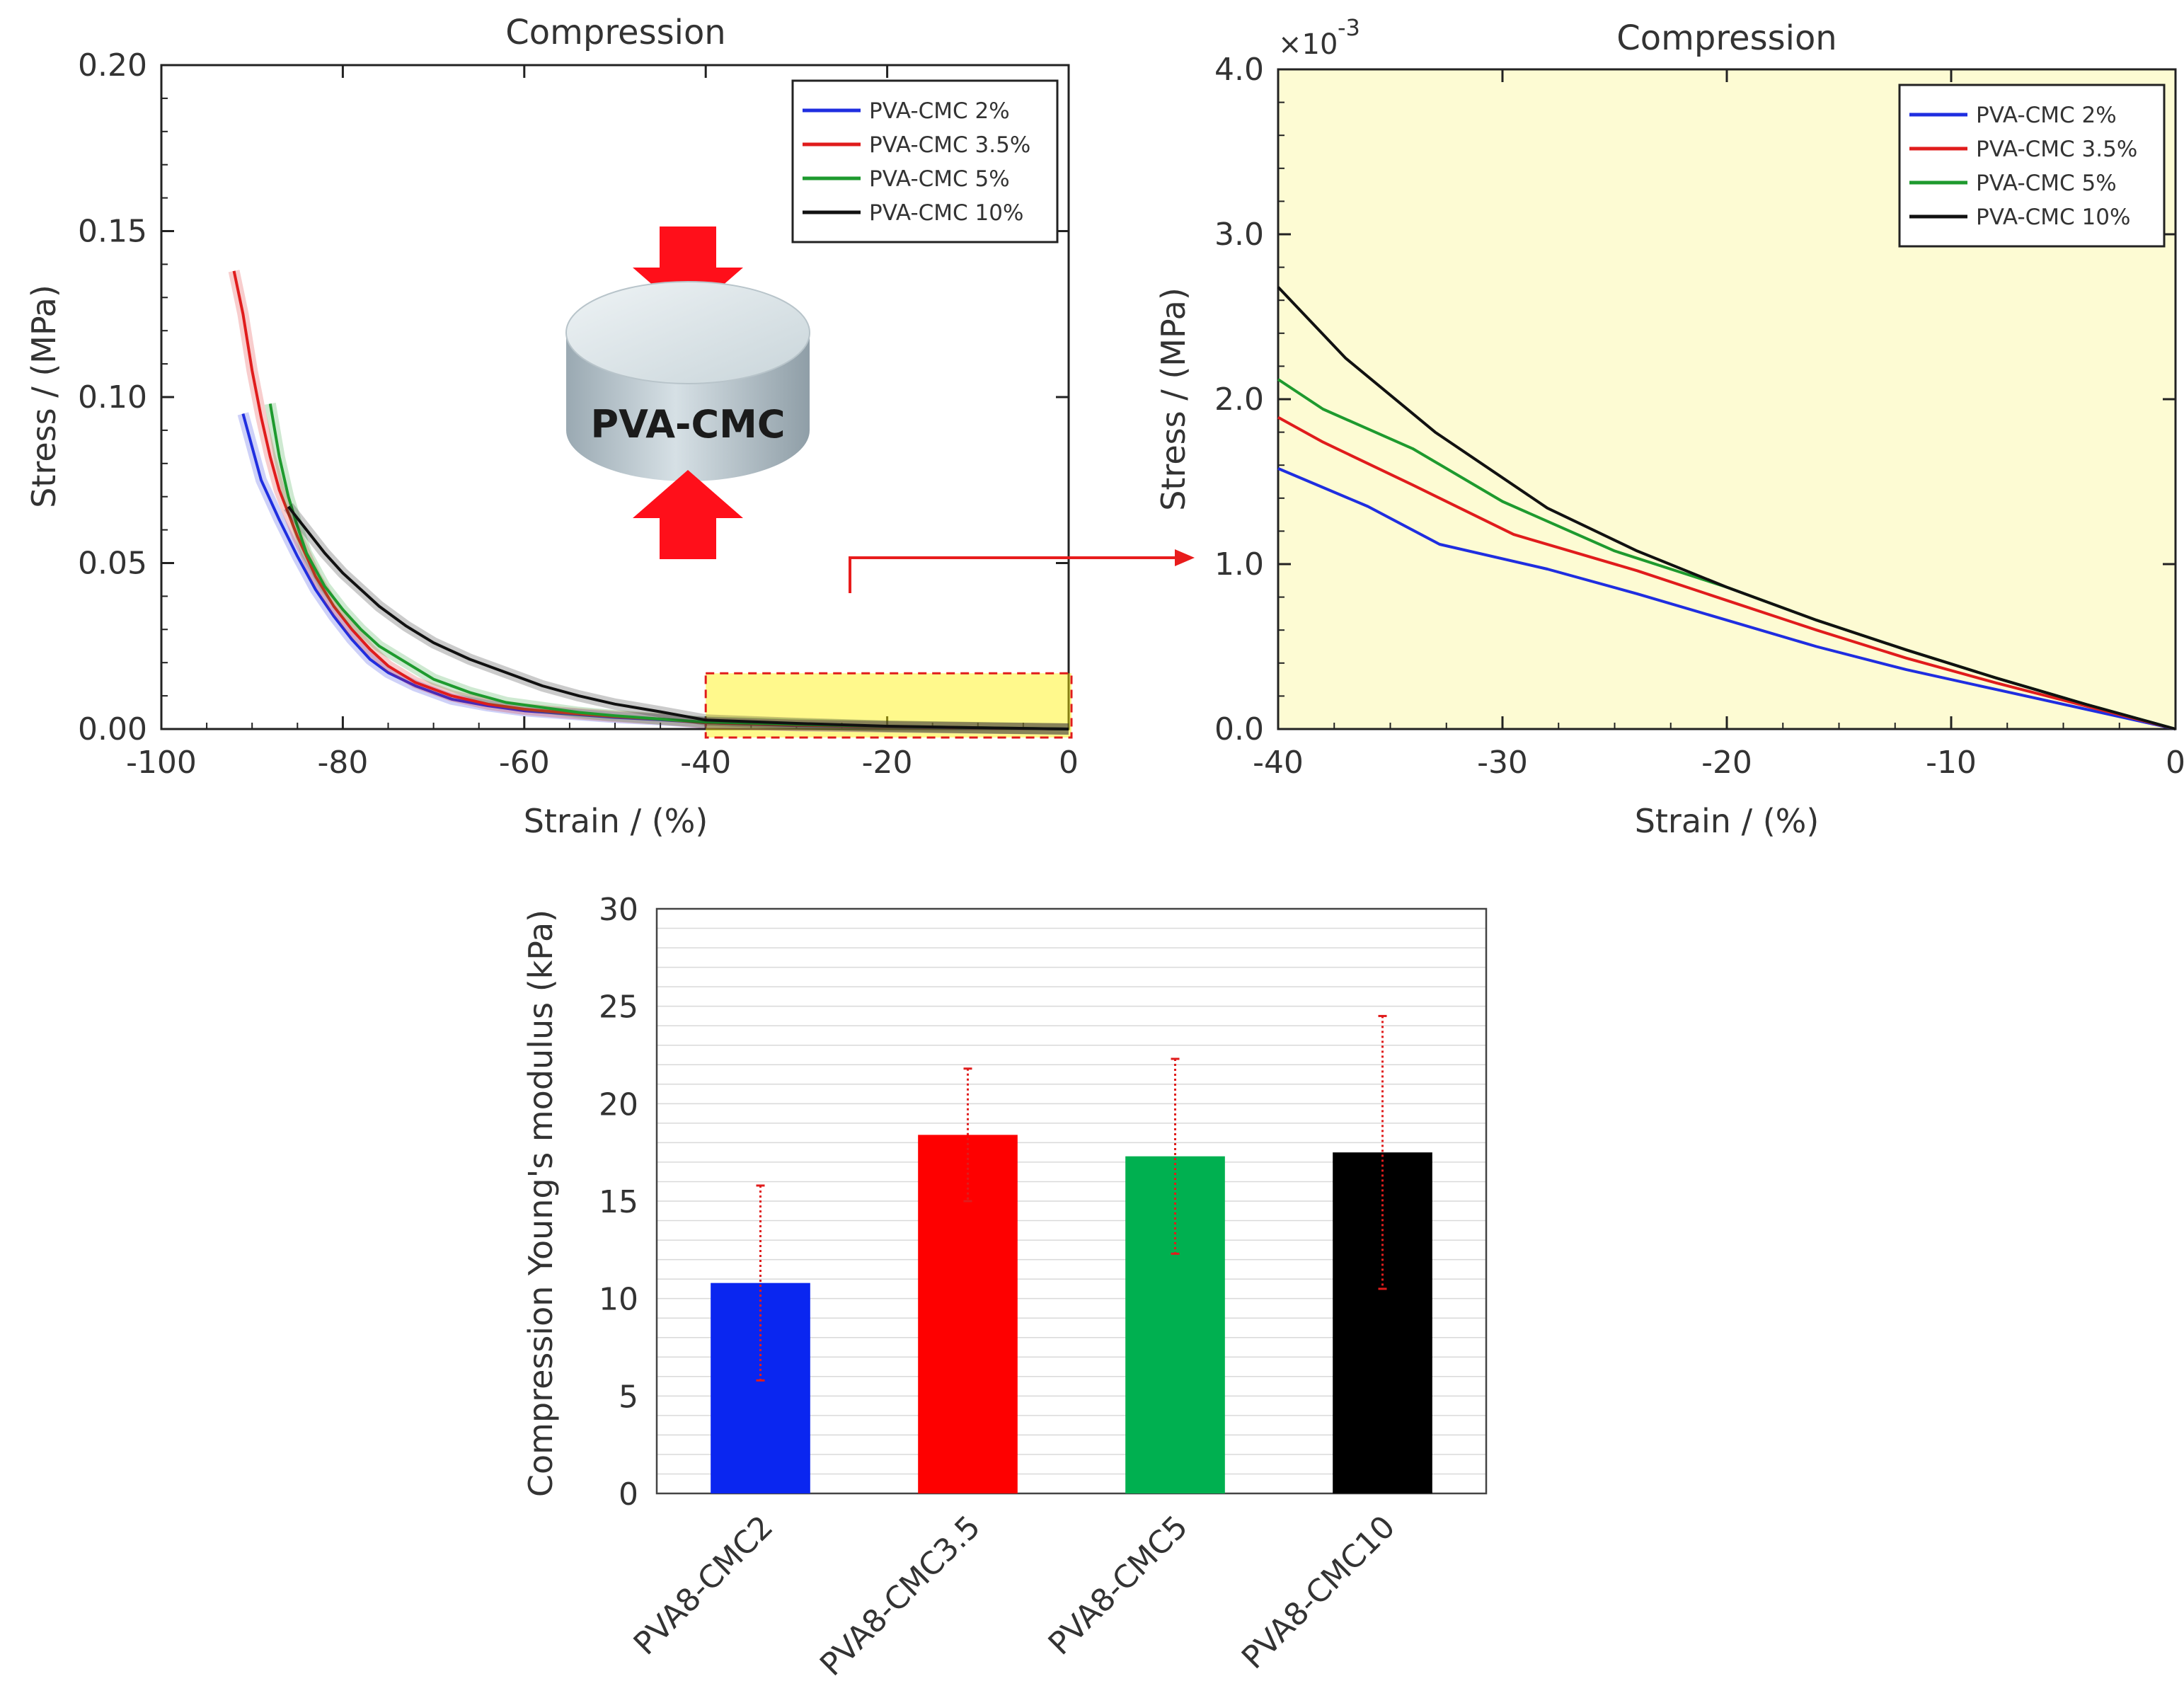  Describe the element at coordinates (618, 1105) in the screenshot. I see `y-tick-label: 20` at that location.